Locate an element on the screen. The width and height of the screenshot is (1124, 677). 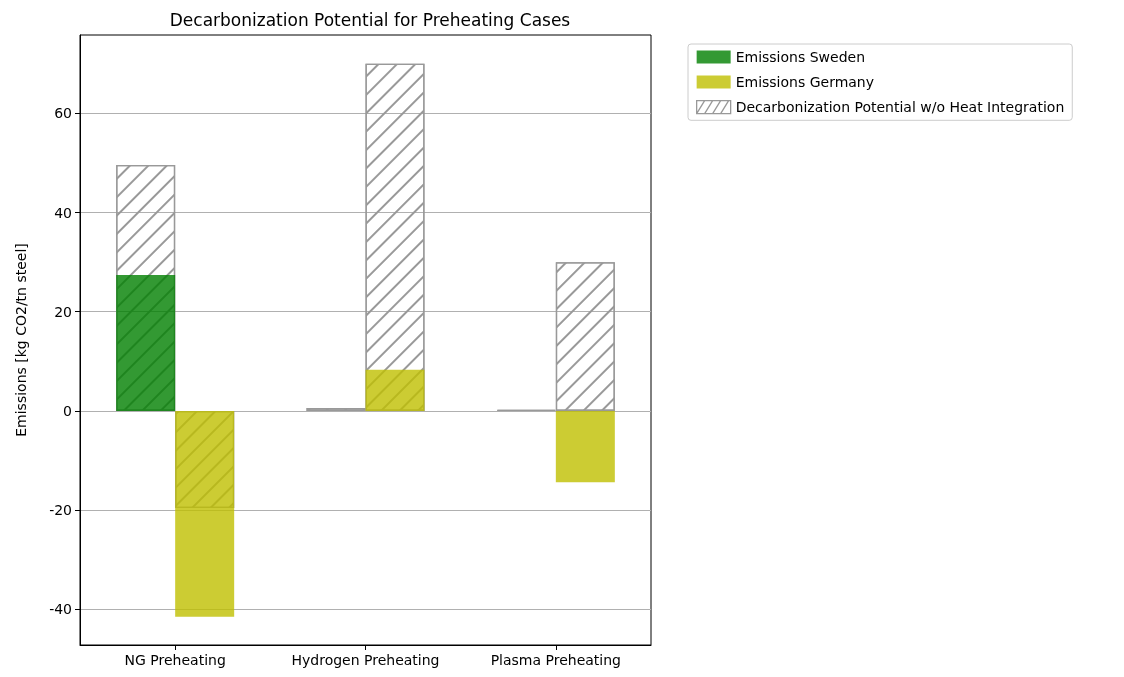
legend-label: Decarbonization Potential w/o Heat Integration is located at coordinates (900, 107).